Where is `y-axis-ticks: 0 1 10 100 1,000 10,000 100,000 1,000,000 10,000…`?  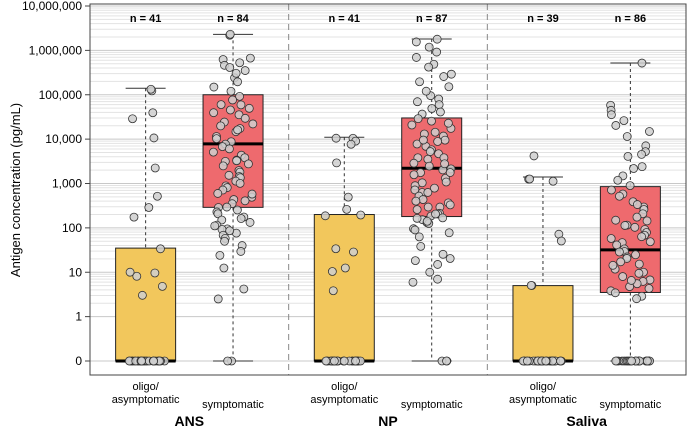 y-axis-ticks: 0 1 10 100 1,000 10,000 100,000 1,000,000 10,000… is located at coordinates (56, 184).